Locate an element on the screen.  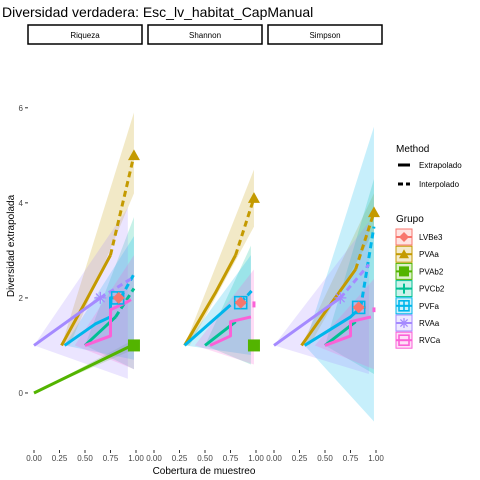
y-axis-title: Diversidad extrapolada is located at coordinates (11, 245).